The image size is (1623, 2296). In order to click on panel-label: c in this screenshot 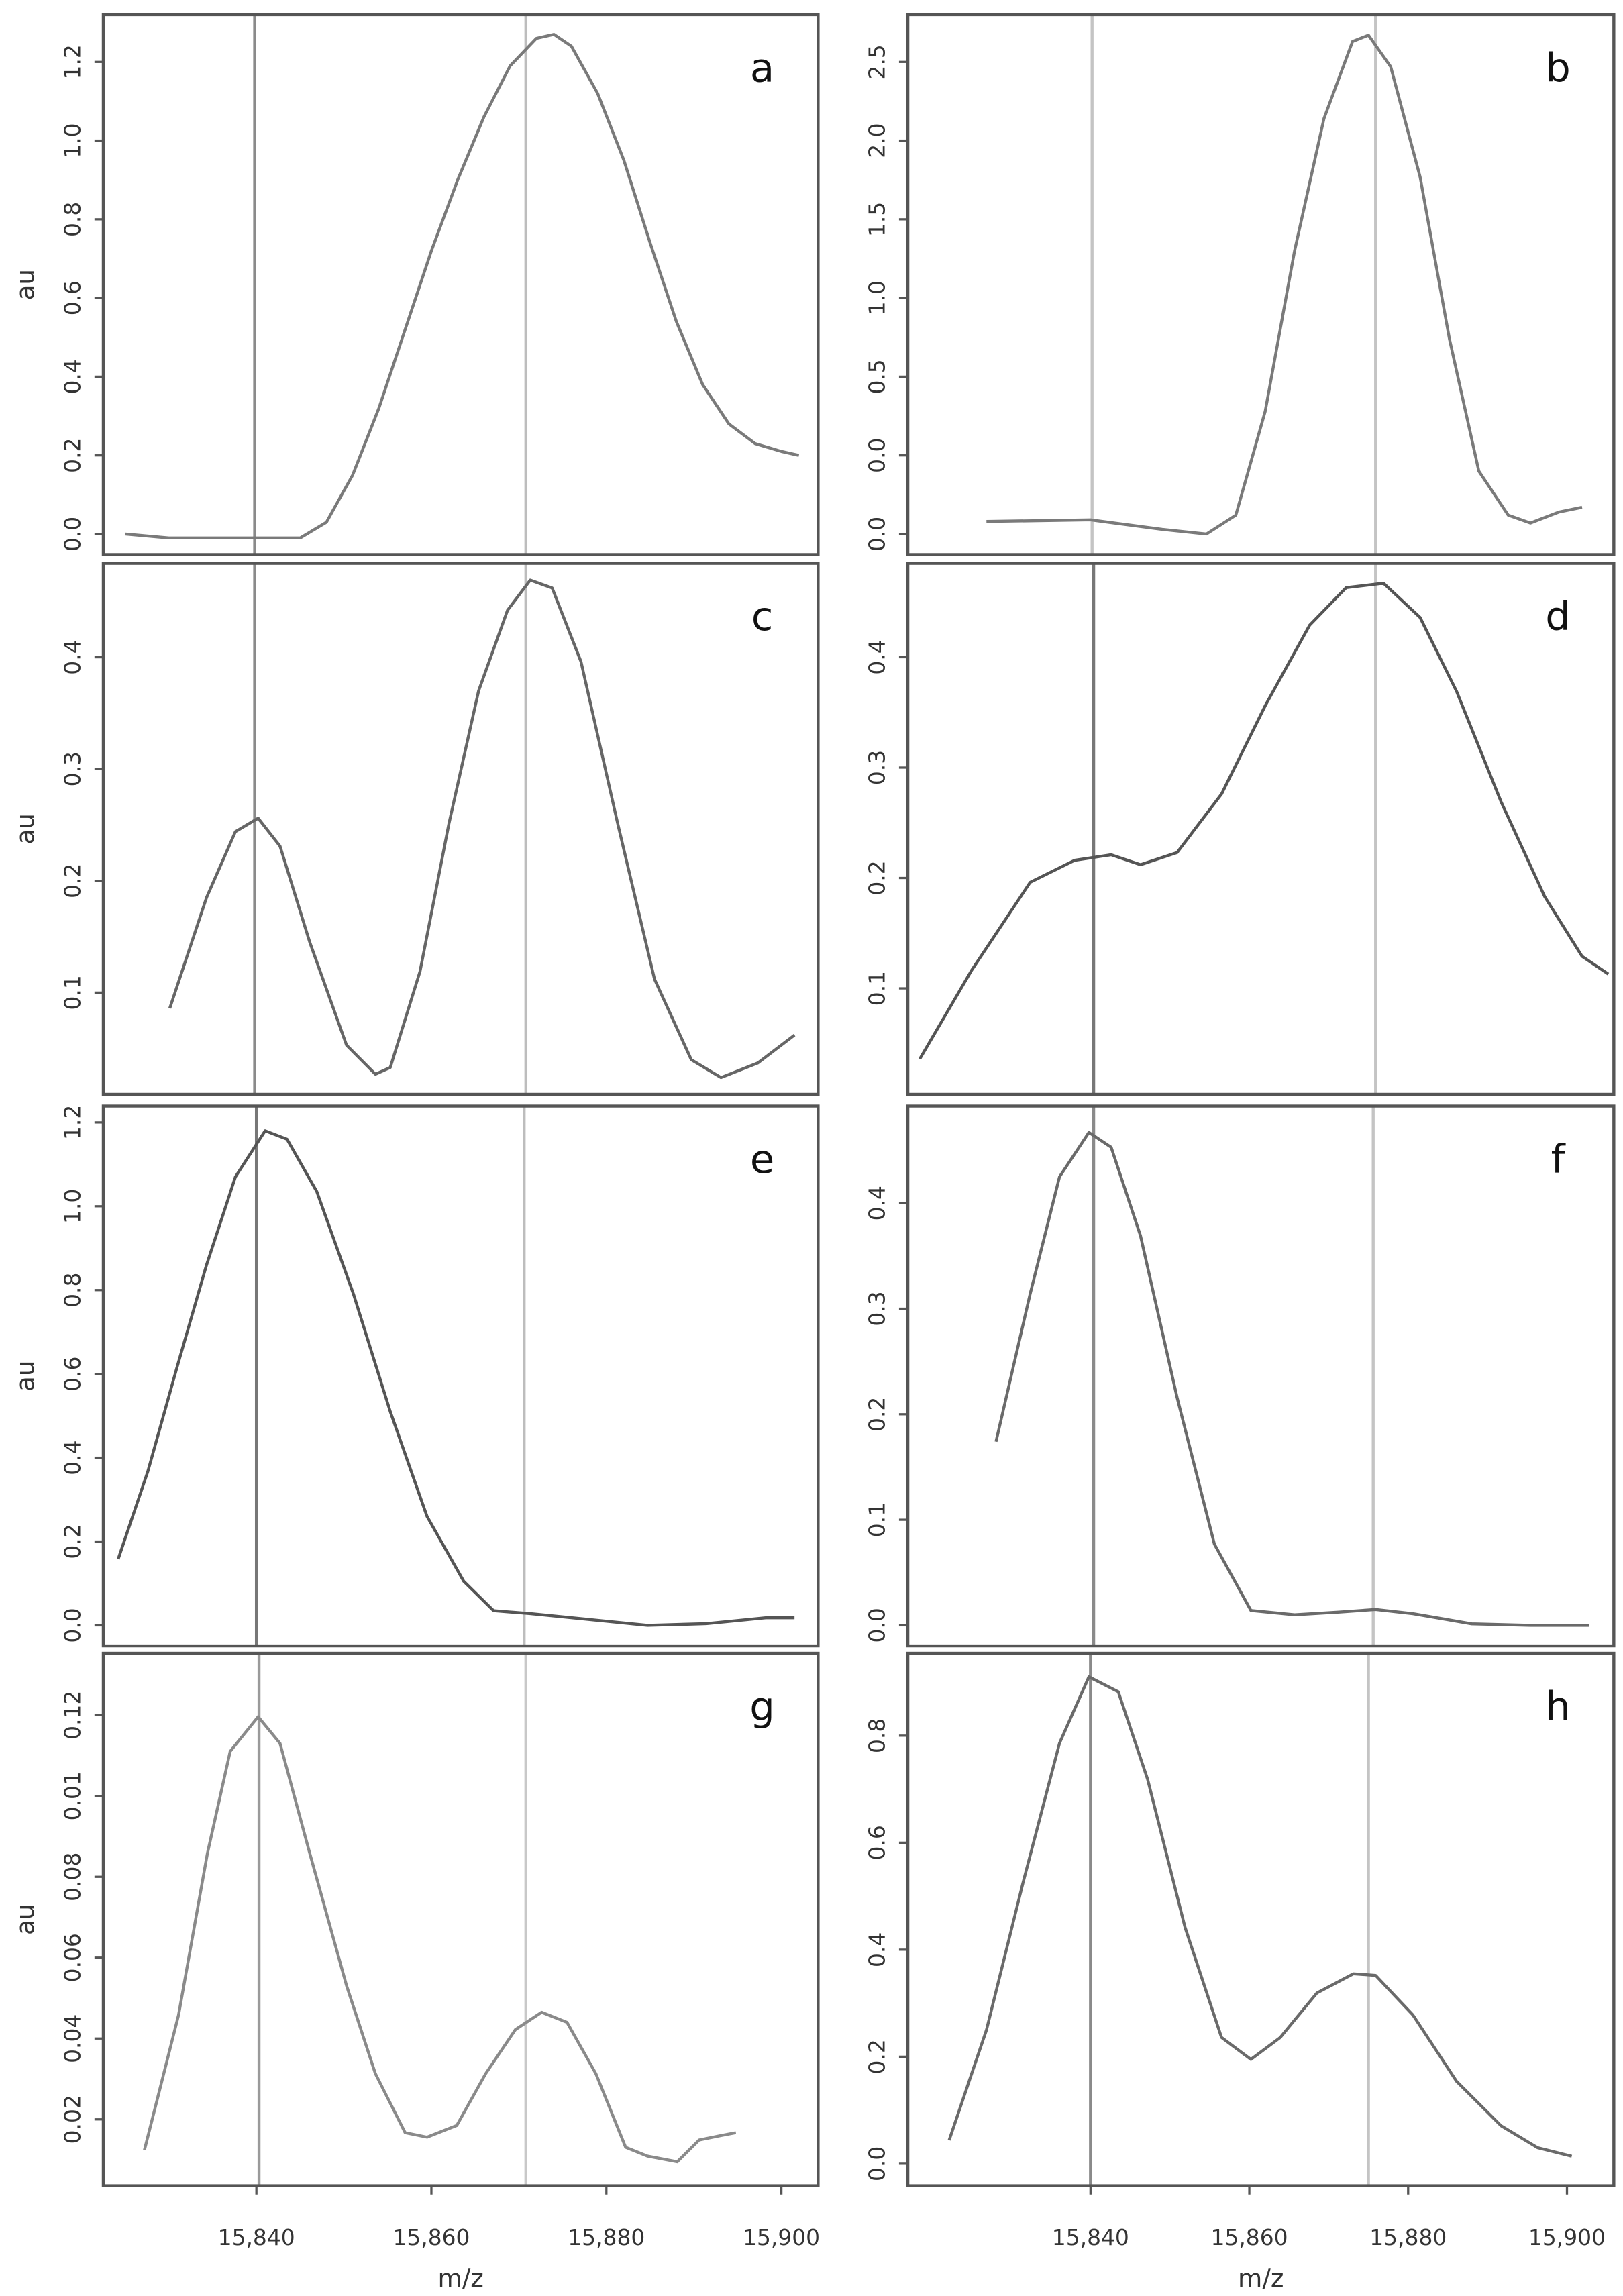, I will do `click(762, 616)`.